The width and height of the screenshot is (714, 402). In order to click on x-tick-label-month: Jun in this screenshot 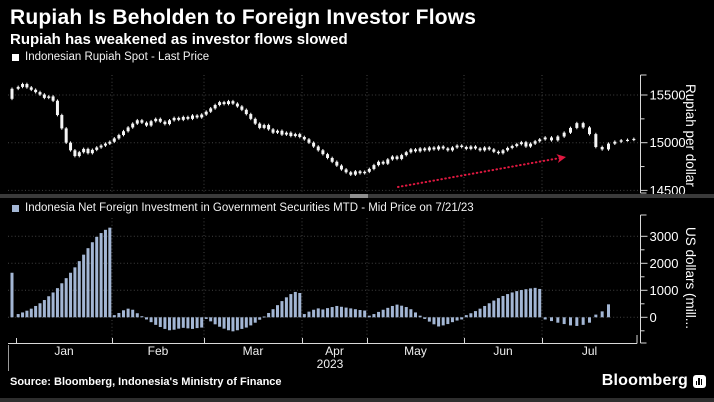, I will do `click(502, 351)`.